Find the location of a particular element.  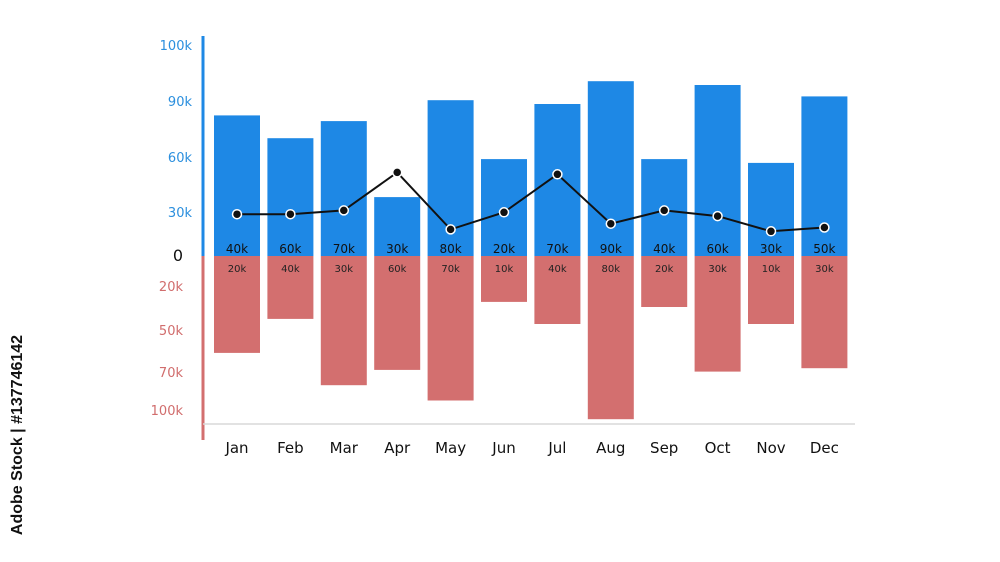

y-tick-label-top: 30k is located at coordinates (180, 213).